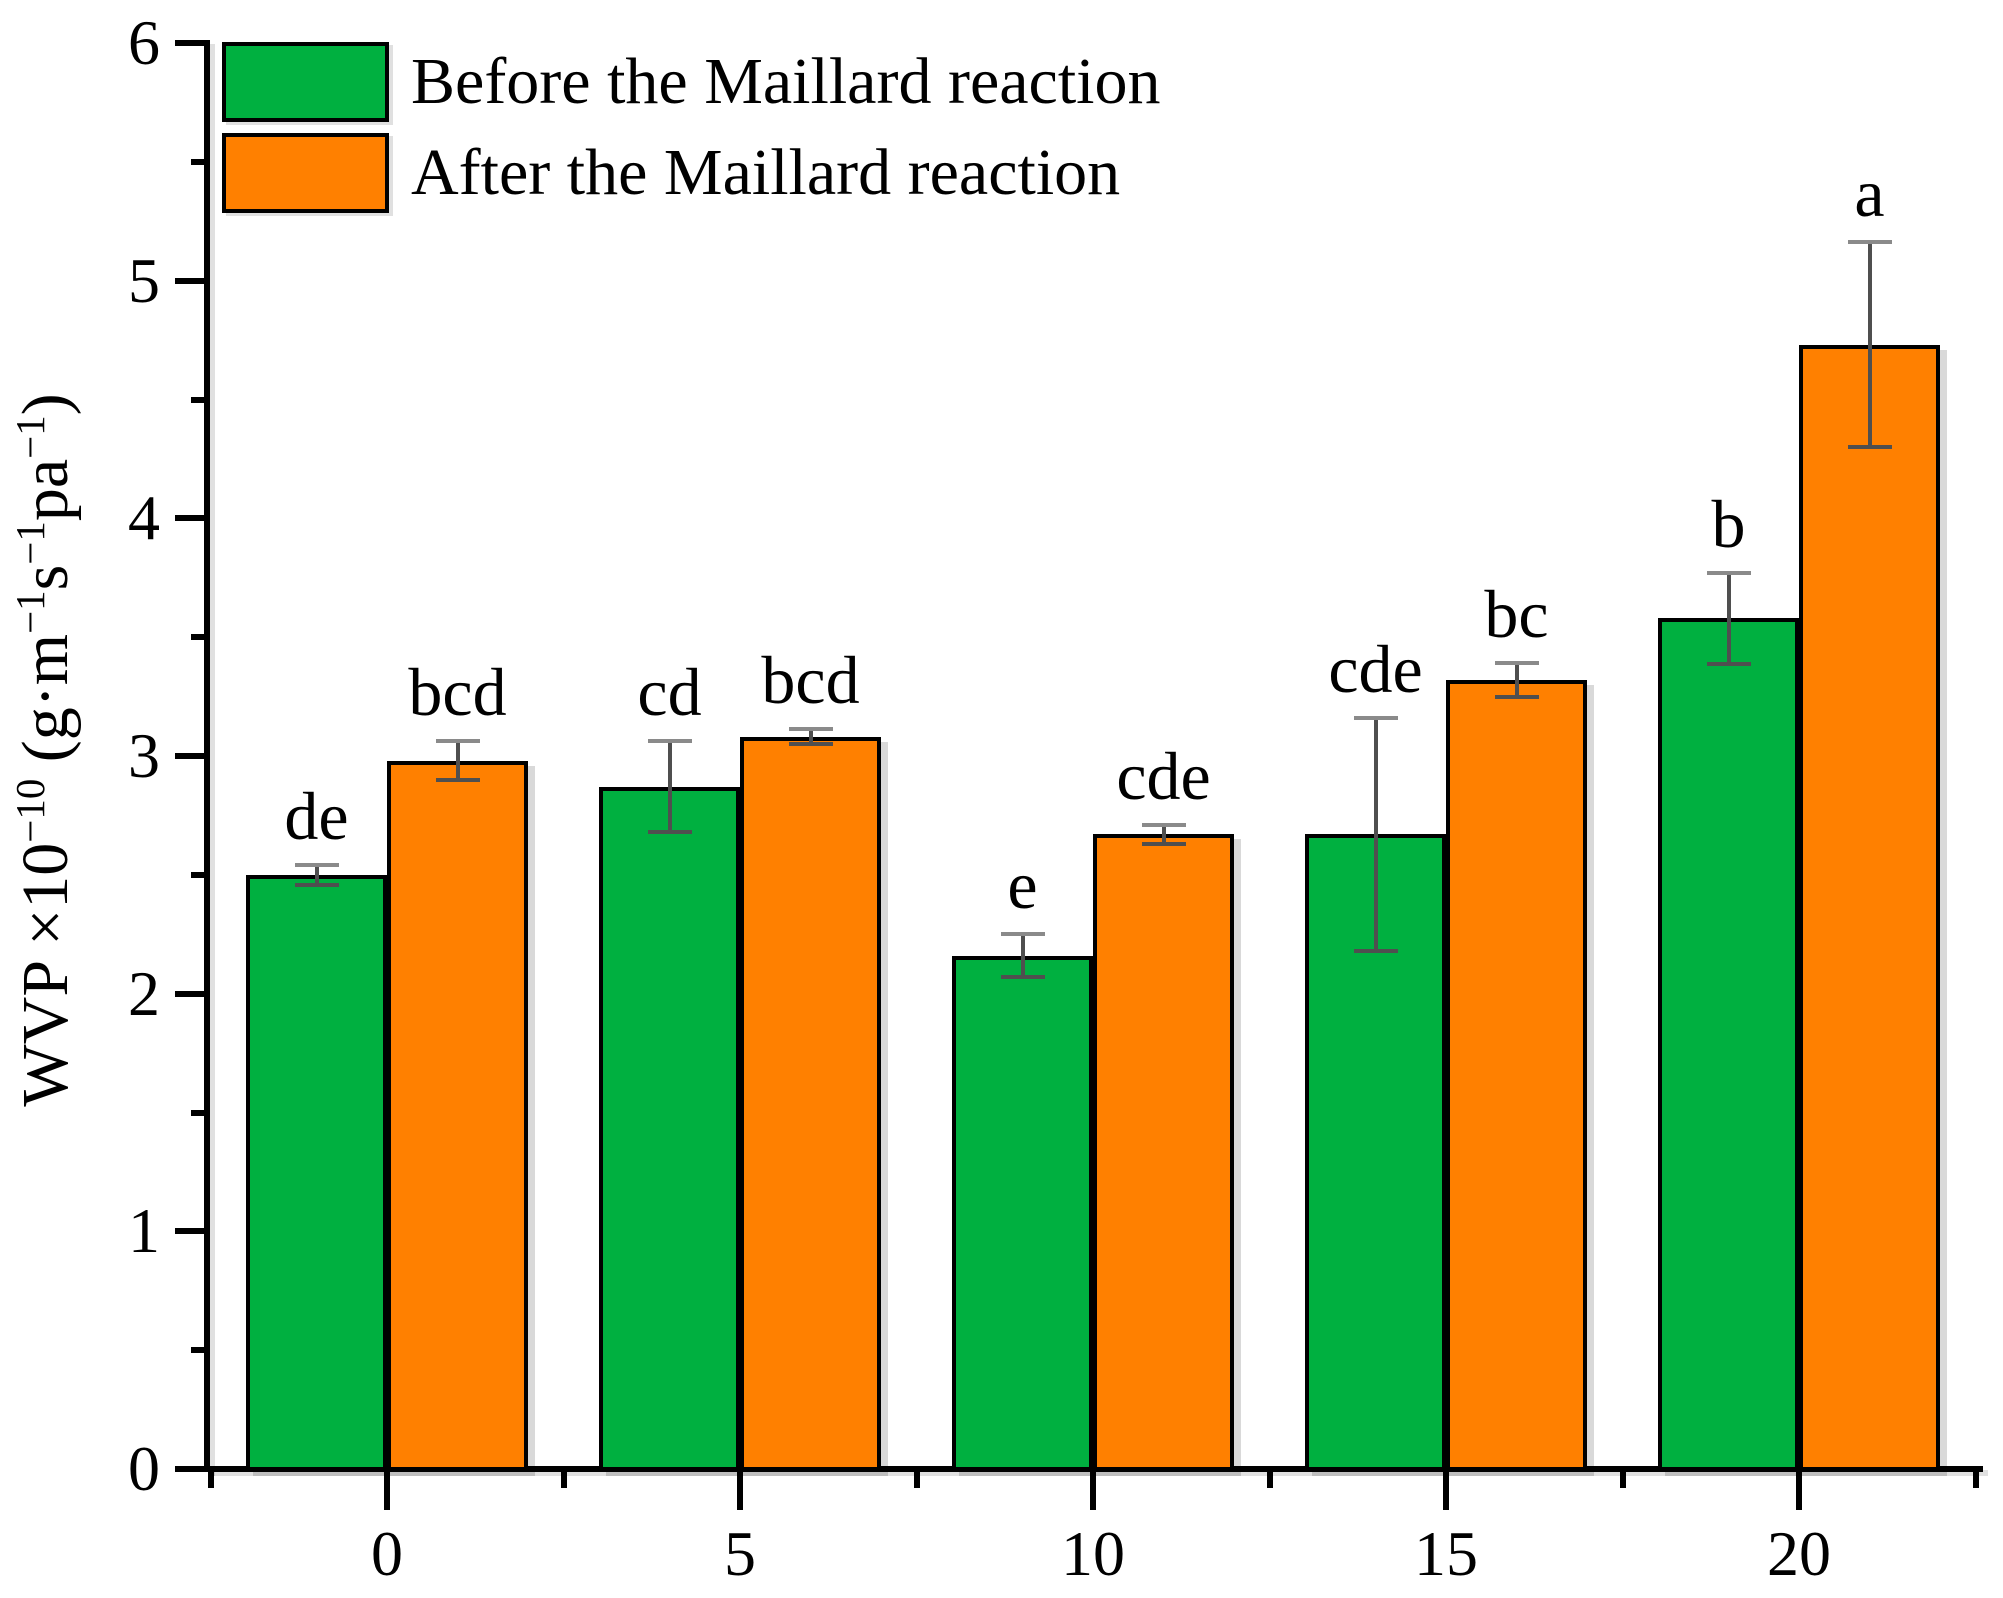 This screenshot has width=2003, height=1598. Describe the element at coordinates (1375, 668) in the screenshot. I see `significance-letter-before-15: cde` at that location.